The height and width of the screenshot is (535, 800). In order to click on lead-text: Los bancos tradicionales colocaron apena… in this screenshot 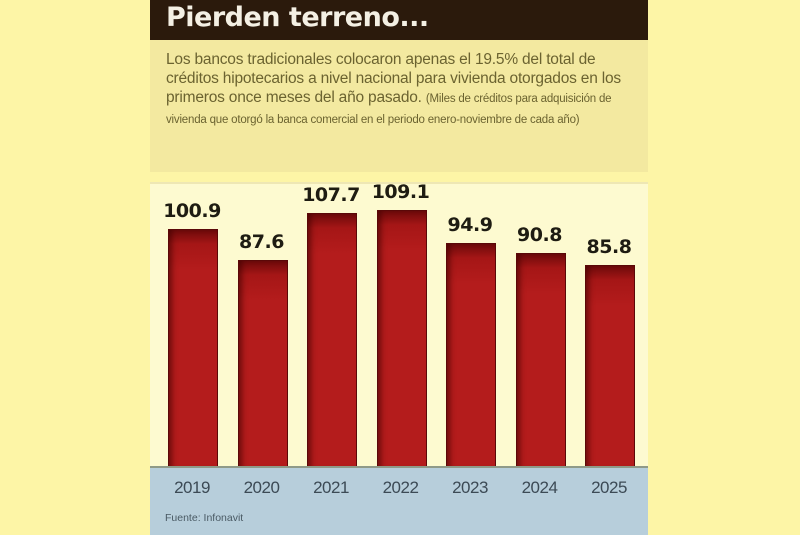, I will do `click(393, 78)`.